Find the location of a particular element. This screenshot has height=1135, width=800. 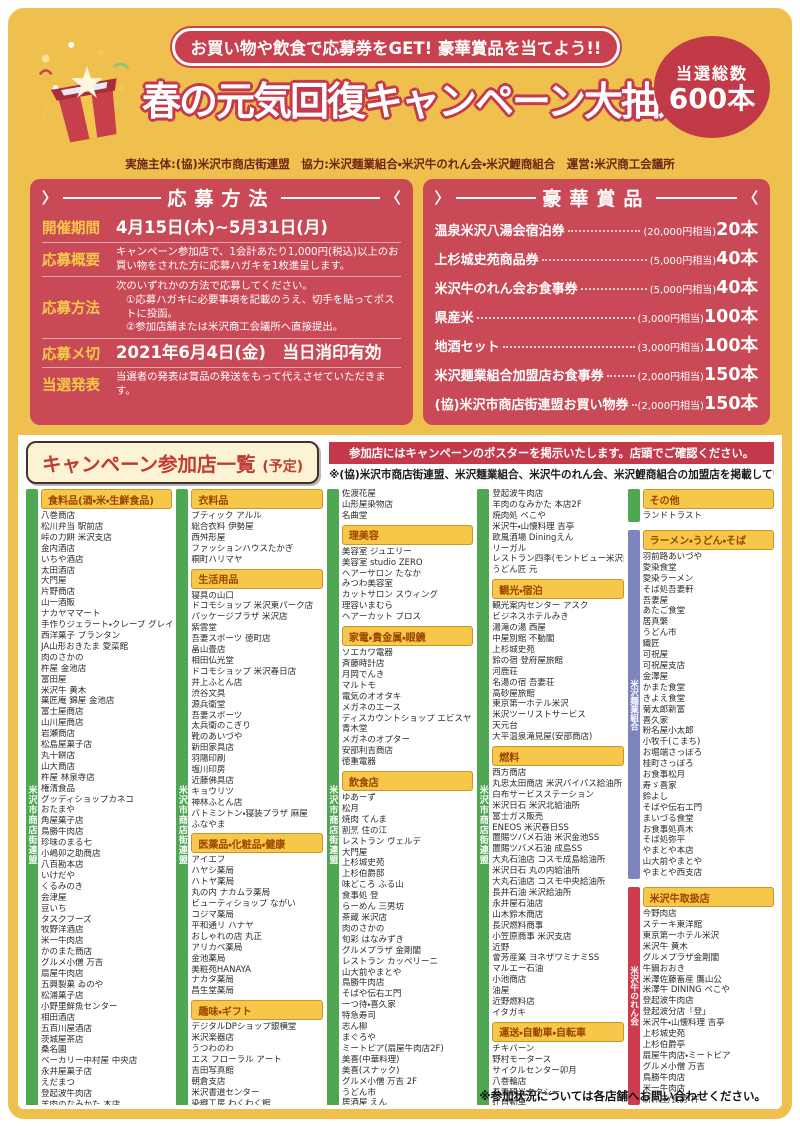

store-item: 米沢牛 黄木 is located at coordinates (64, 690).